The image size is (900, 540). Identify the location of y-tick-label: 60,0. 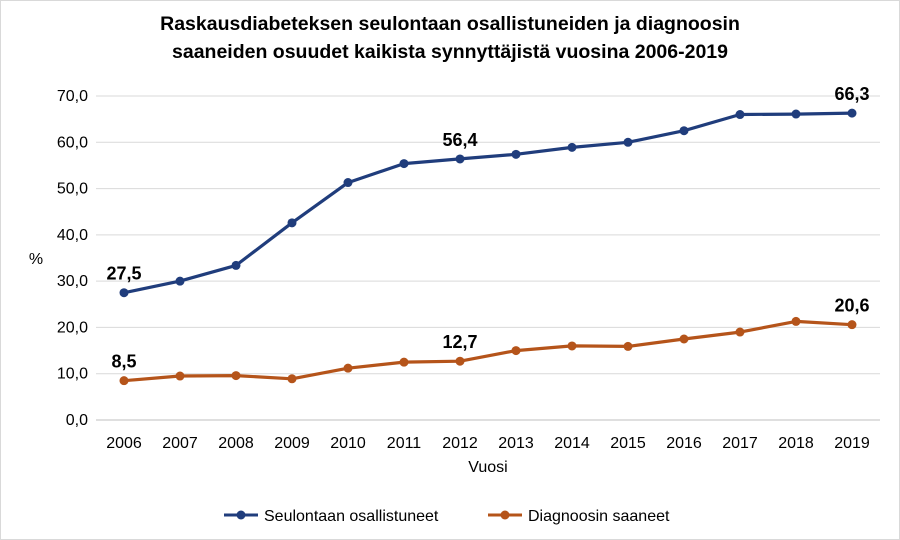
(72, 142).